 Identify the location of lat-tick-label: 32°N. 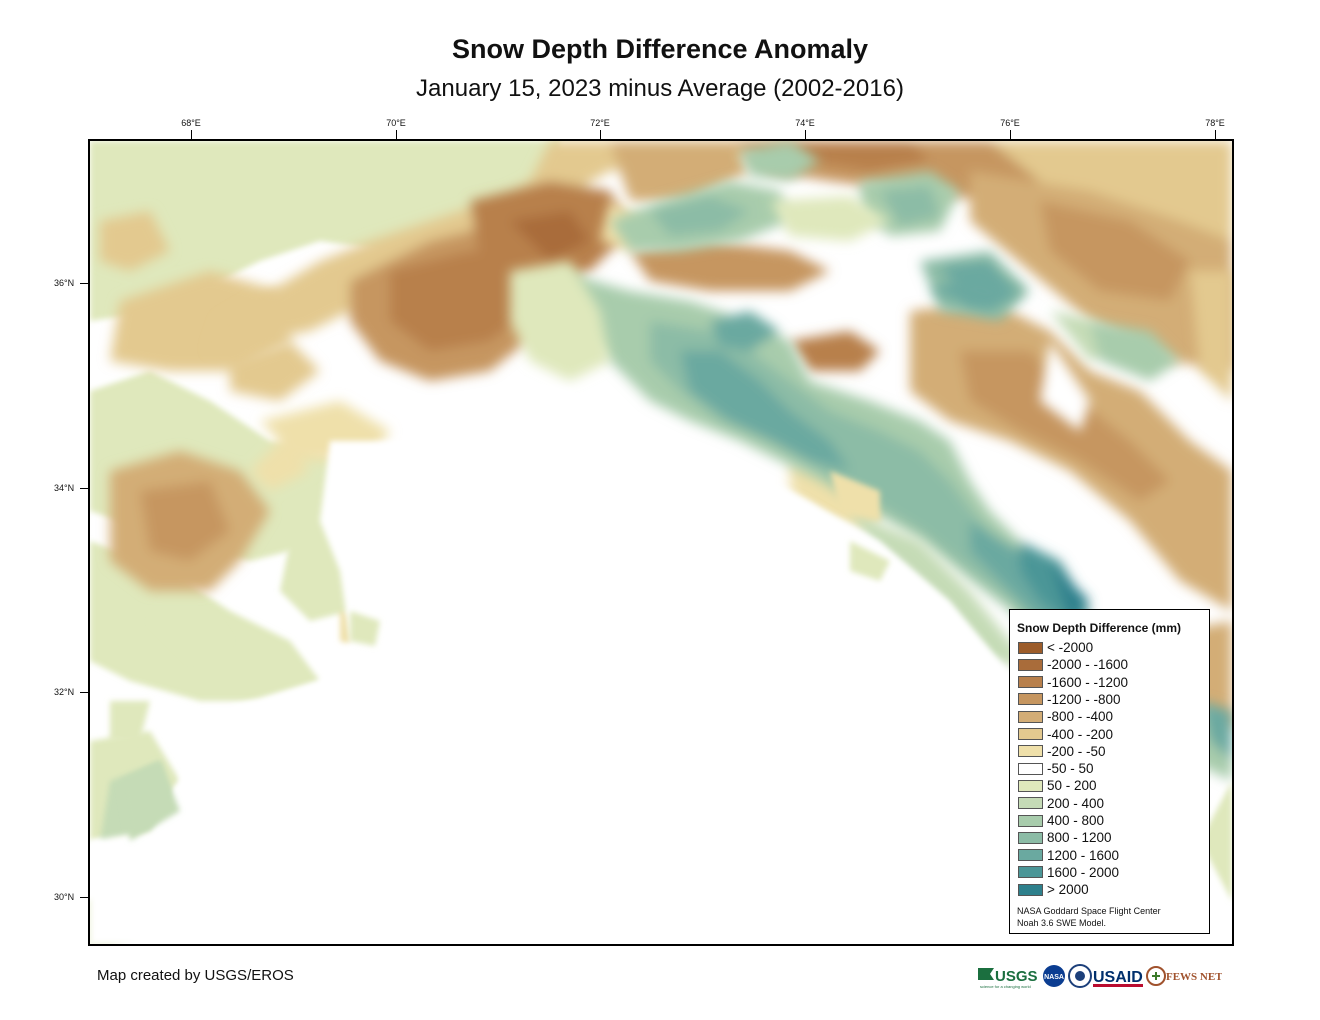
(64, 692).